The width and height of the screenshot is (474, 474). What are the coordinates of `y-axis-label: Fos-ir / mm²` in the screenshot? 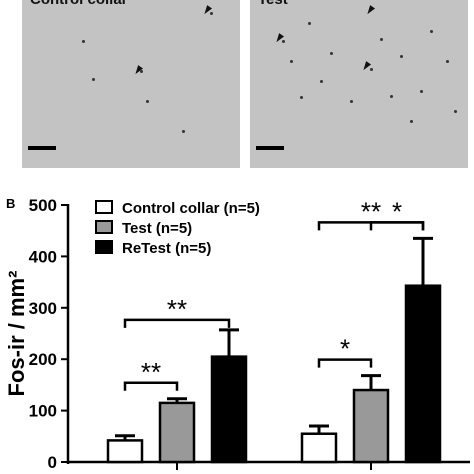 It's located at (16, 334).